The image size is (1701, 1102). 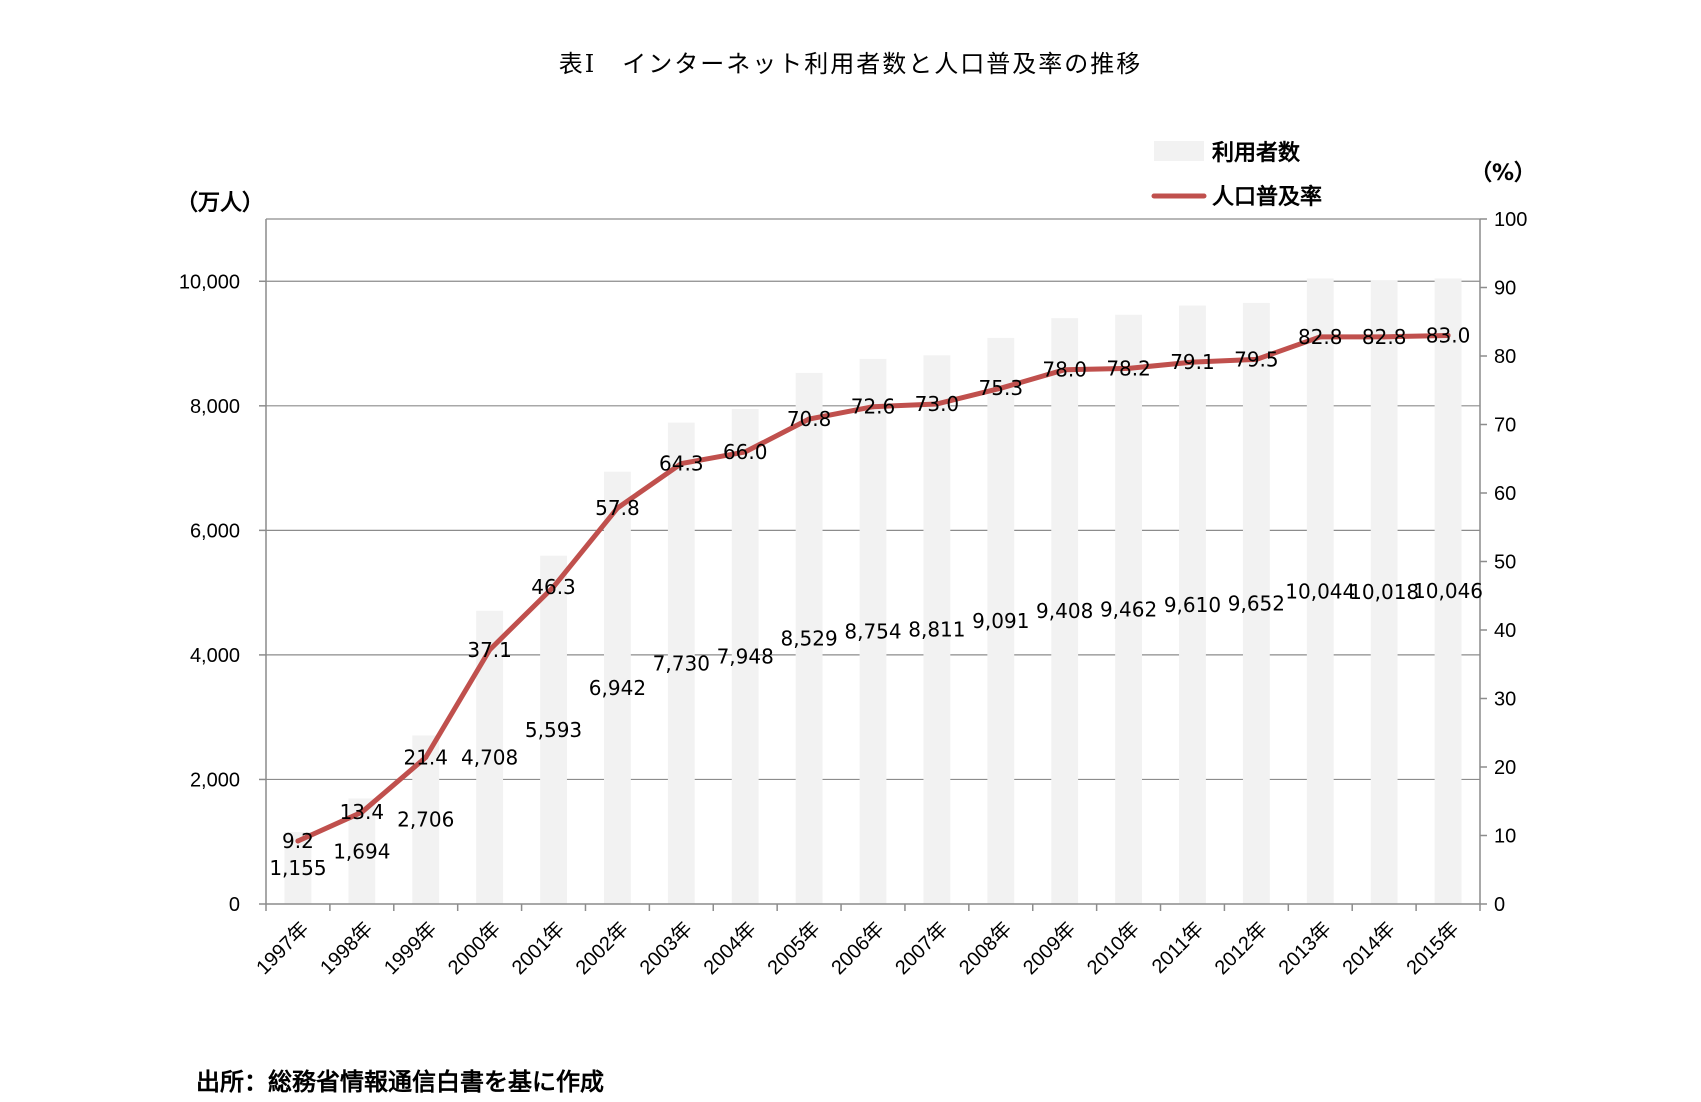 I want to click on x-tick-label: 2008年, so click(x=985, y=948).